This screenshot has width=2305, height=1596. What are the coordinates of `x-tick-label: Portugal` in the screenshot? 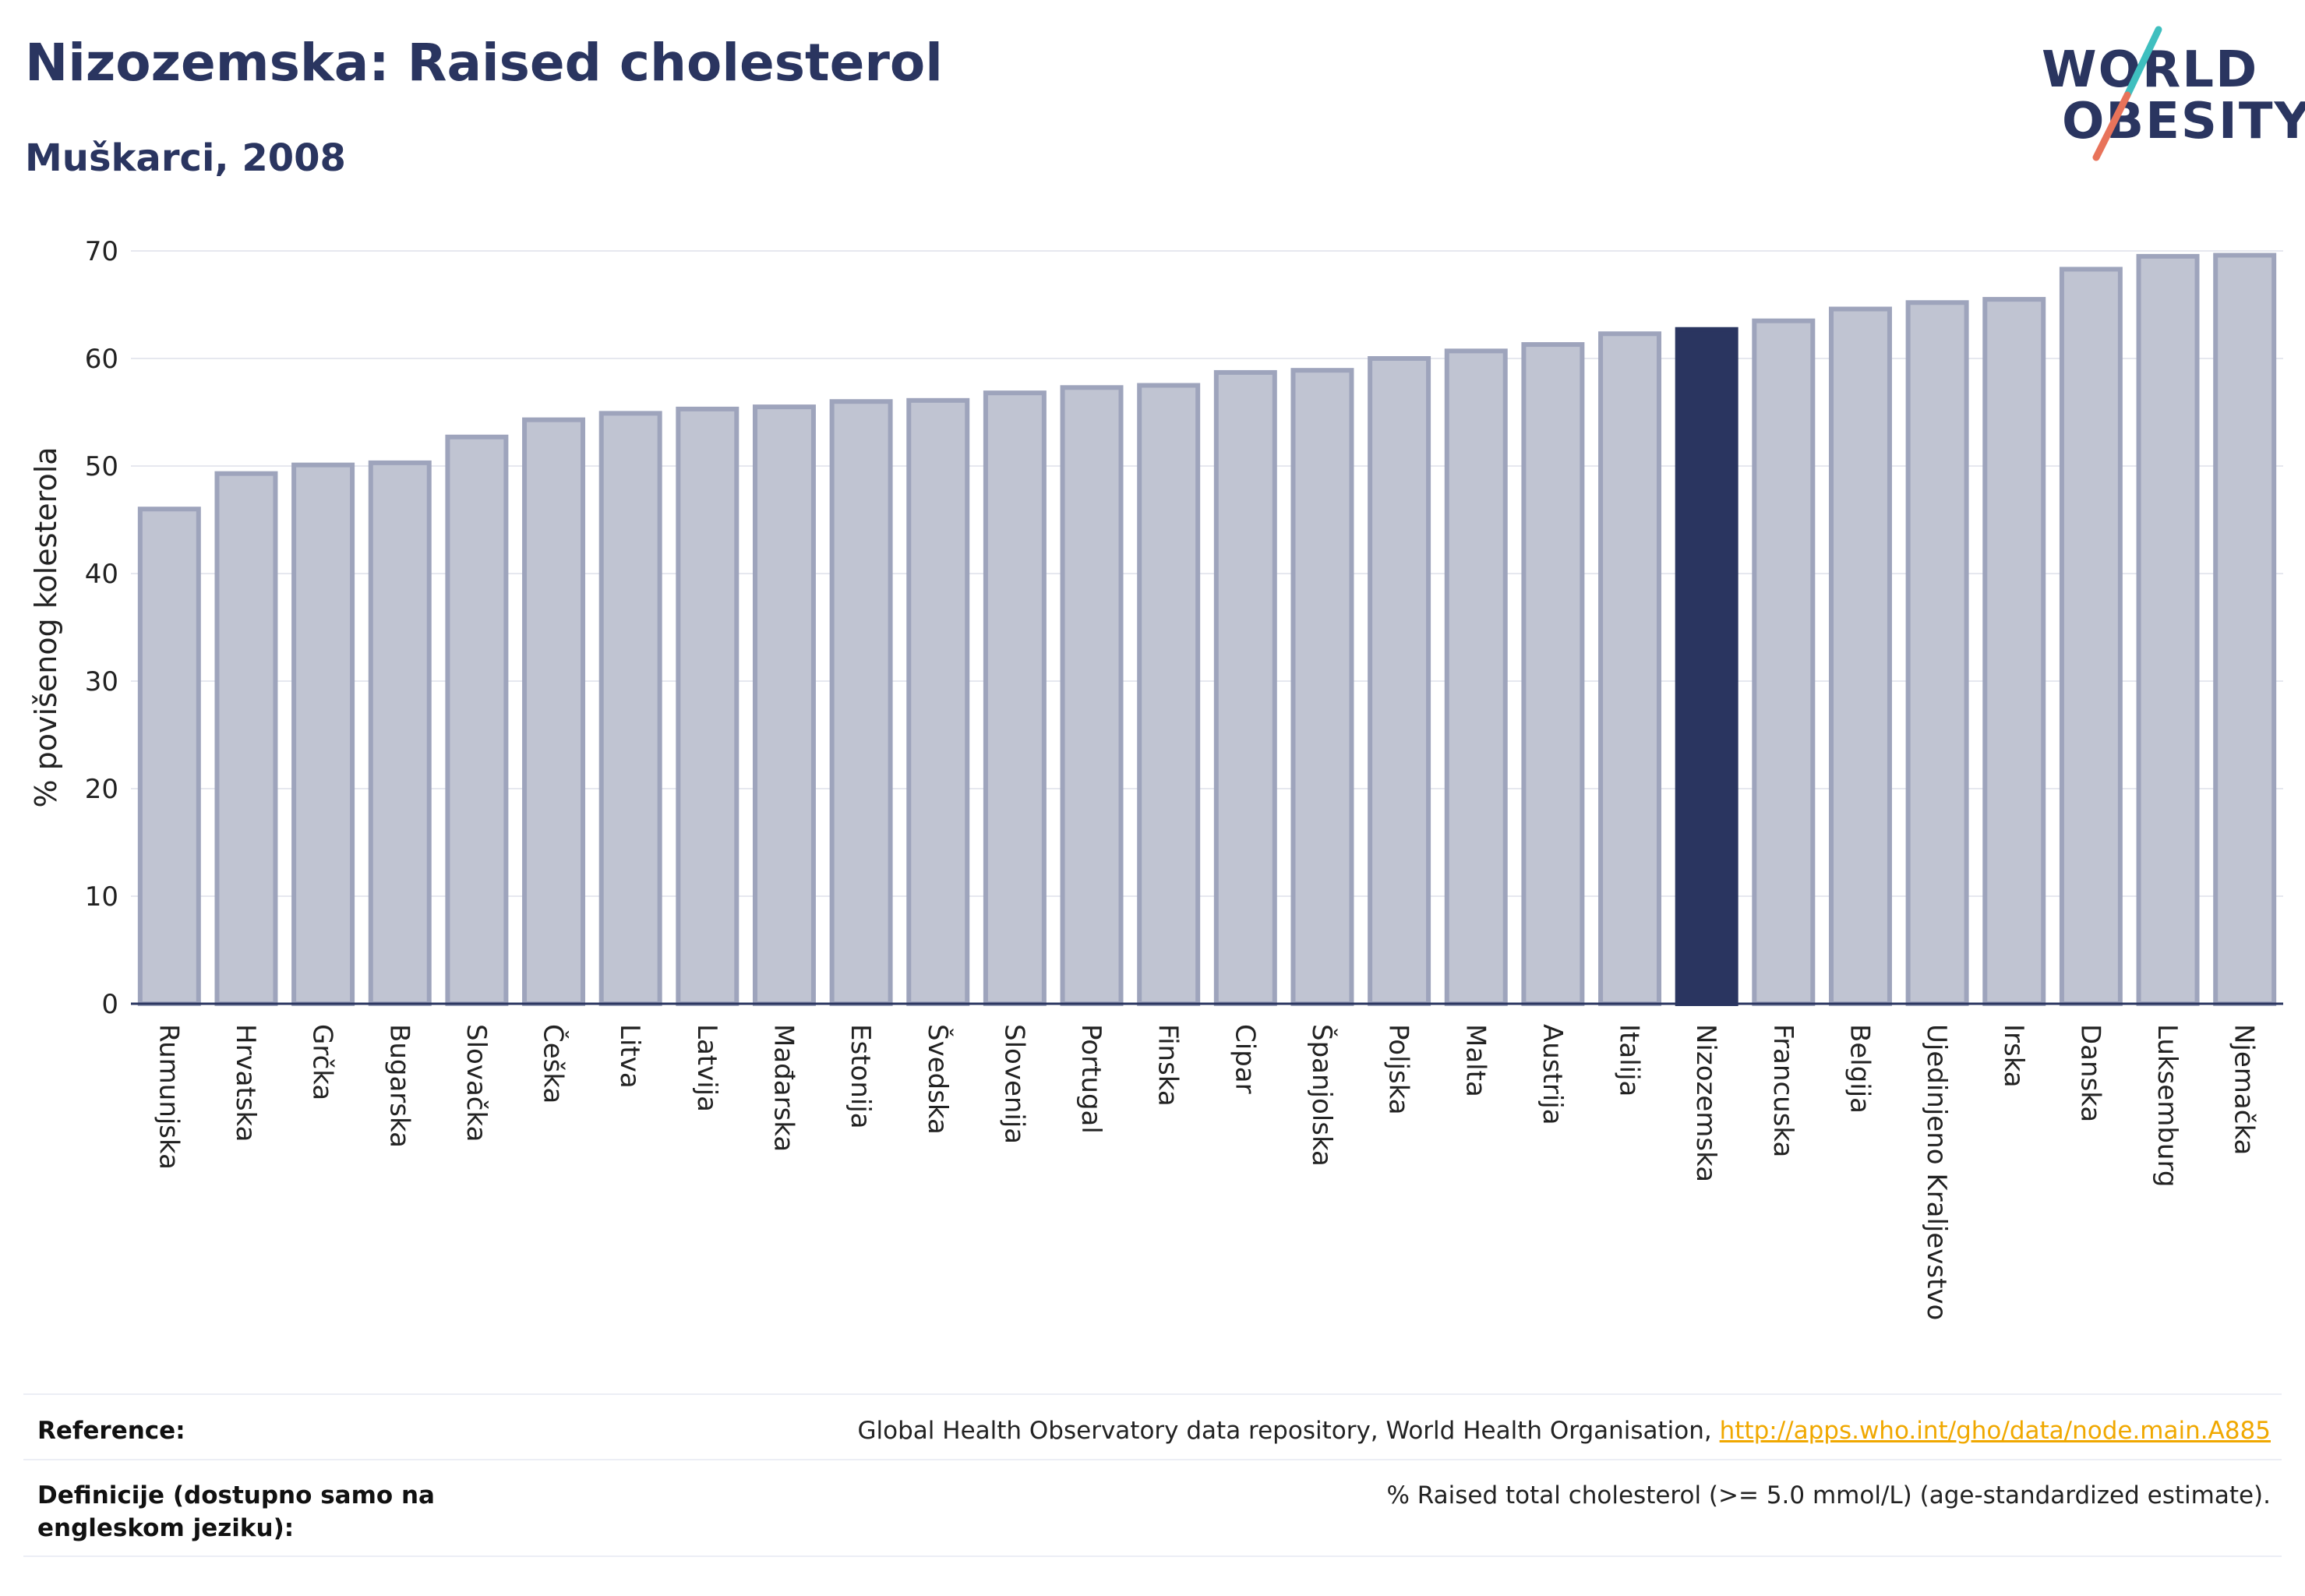 It's located at (1091, 1079).